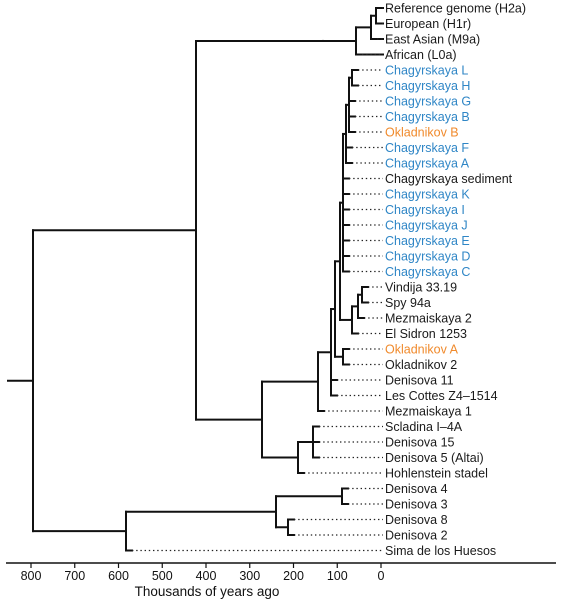 This screenshot has height=602, width=564. What do you see at coordinates (436, 474) in the screenshot?
I see `tip-label-hohlenstein-stadel: Hohlenstein stadel` at bounding box center [436, 474].